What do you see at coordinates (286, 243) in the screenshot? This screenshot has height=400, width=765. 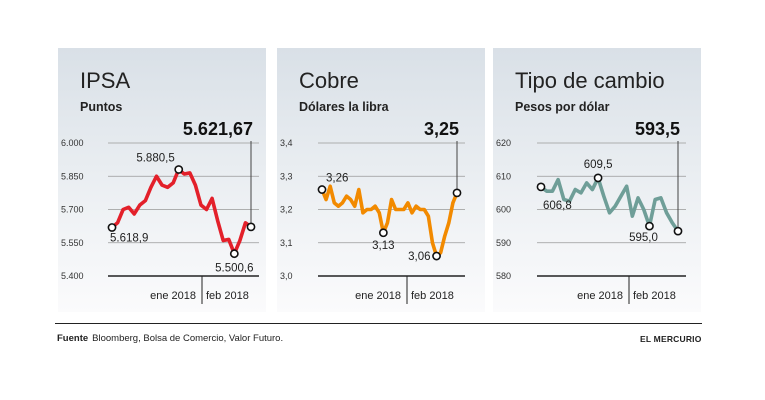 I see `y-tick-label: 3,1` at bounding box center [286, 243].